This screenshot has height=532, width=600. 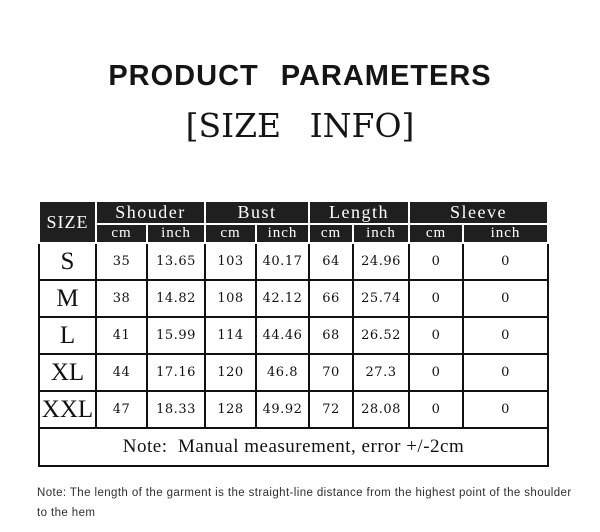 I want to click on size-label: L, so click(x=67, y=335).